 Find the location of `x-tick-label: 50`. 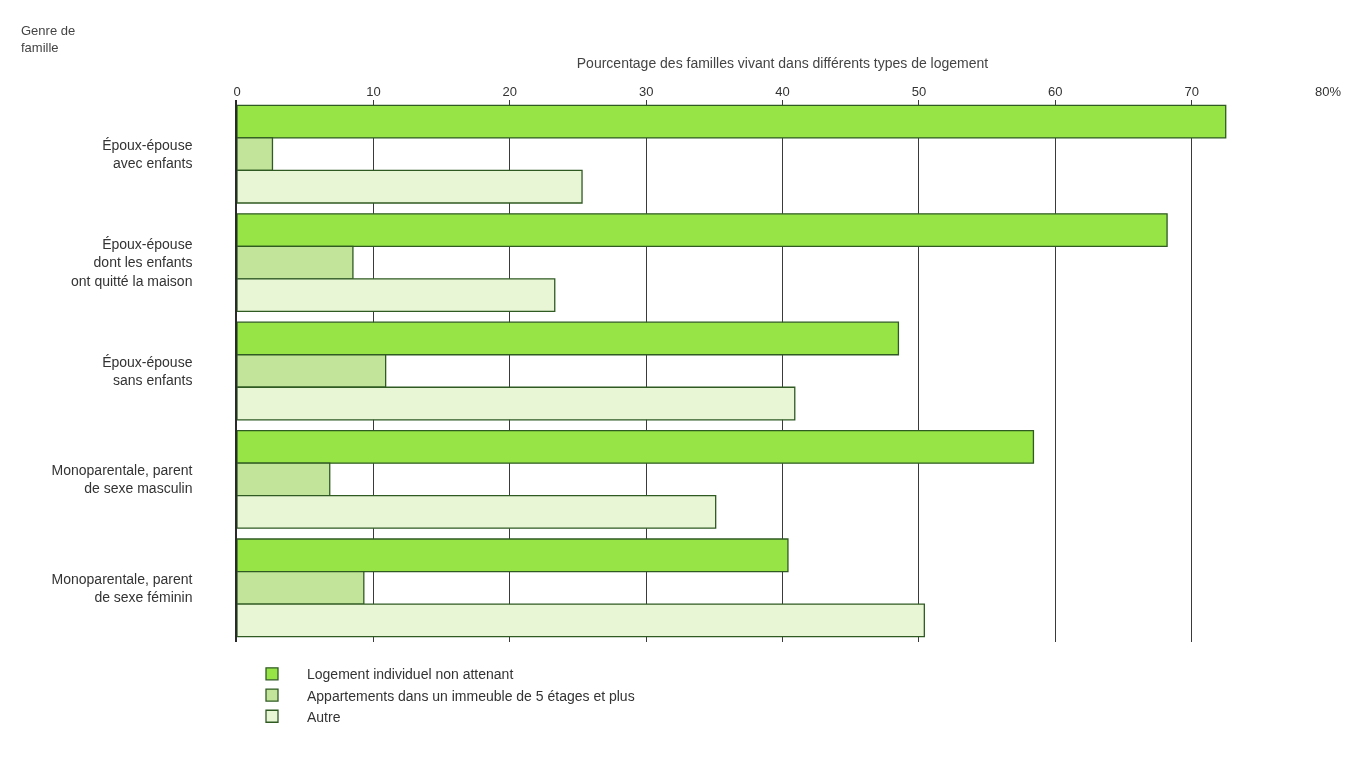

x-tick-label: 50 is located at coordinates (919, 92).